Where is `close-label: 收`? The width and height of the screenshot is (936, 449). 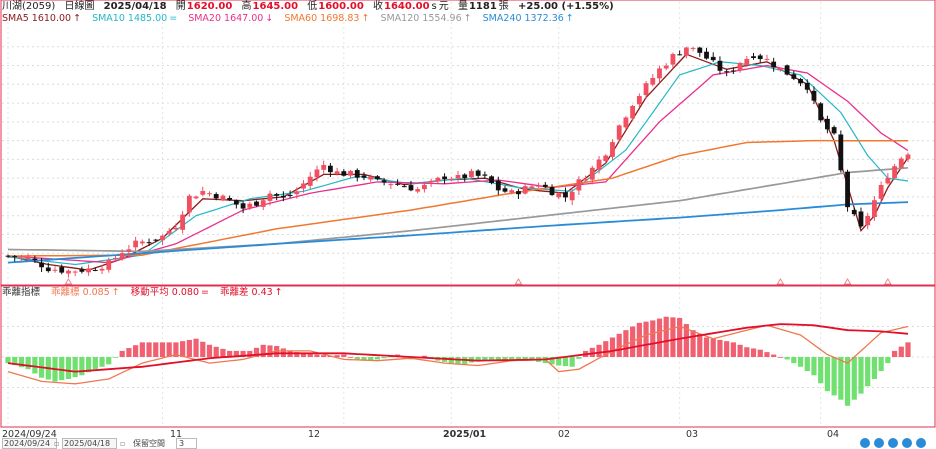 close-label: 收 is located at coordinates (378, 6).